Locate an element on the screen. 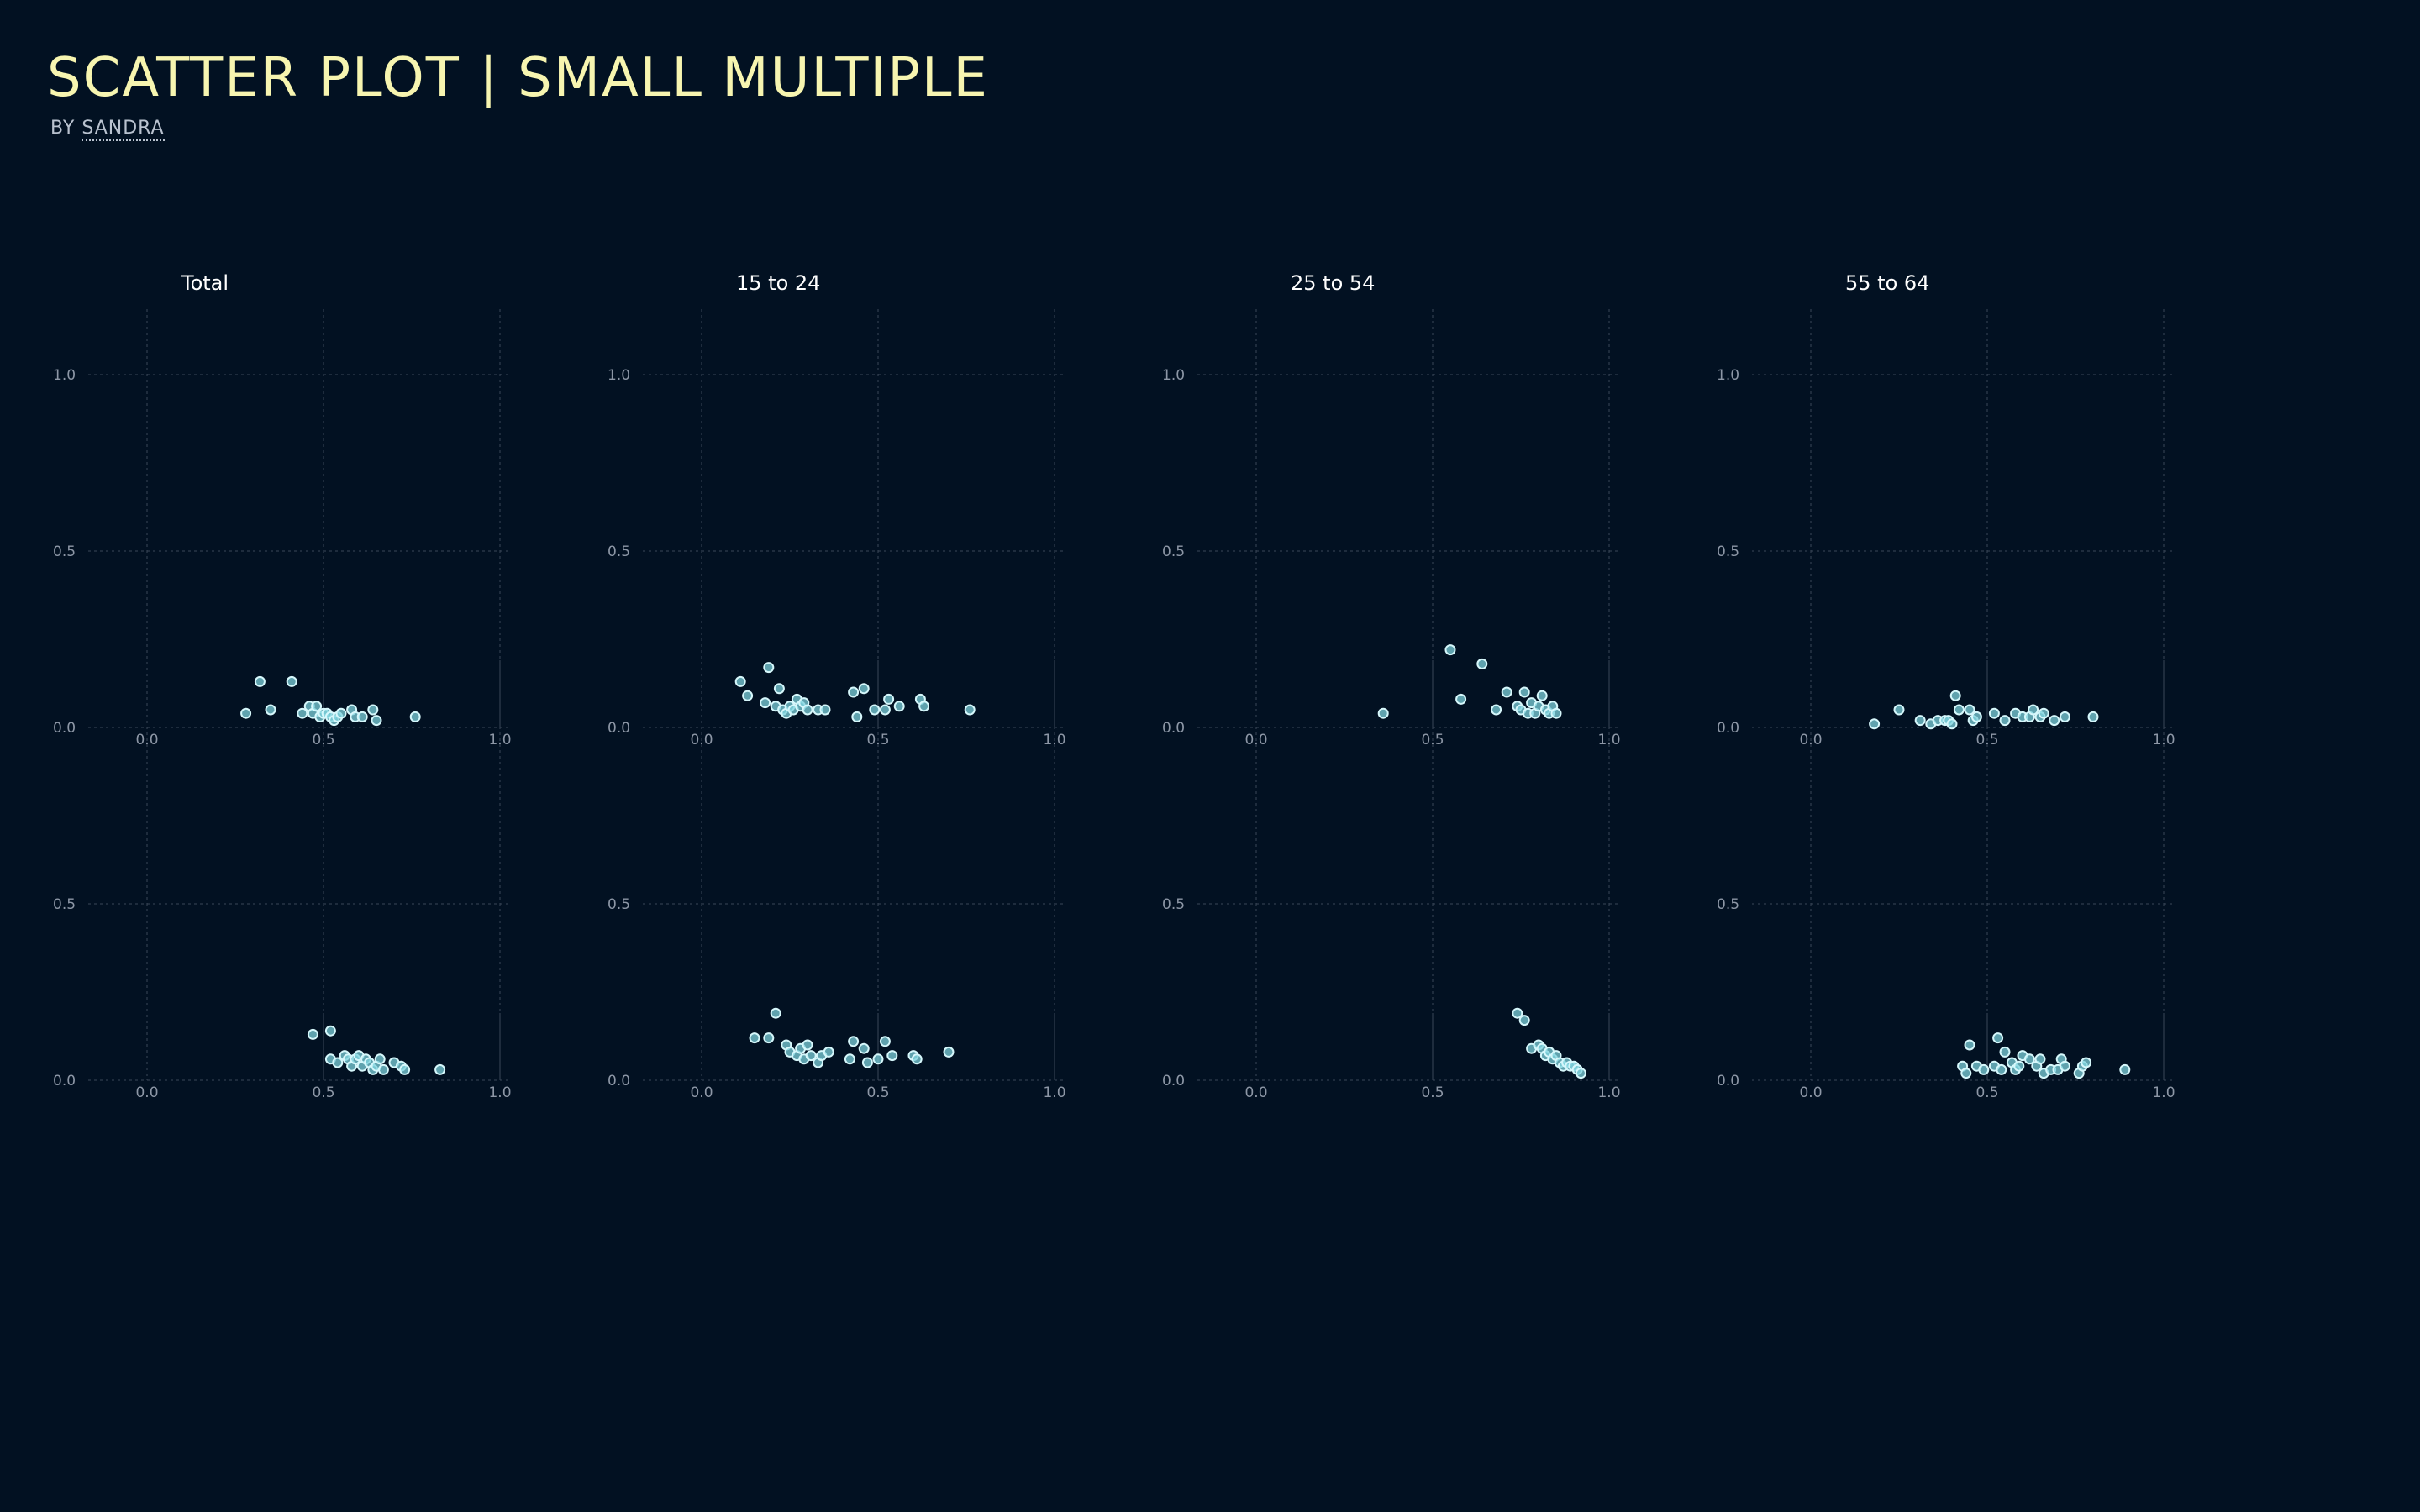 The height and width of the screenshot is (1512, 2420). author-link: SANDRA is located at coordinates (124, 129).